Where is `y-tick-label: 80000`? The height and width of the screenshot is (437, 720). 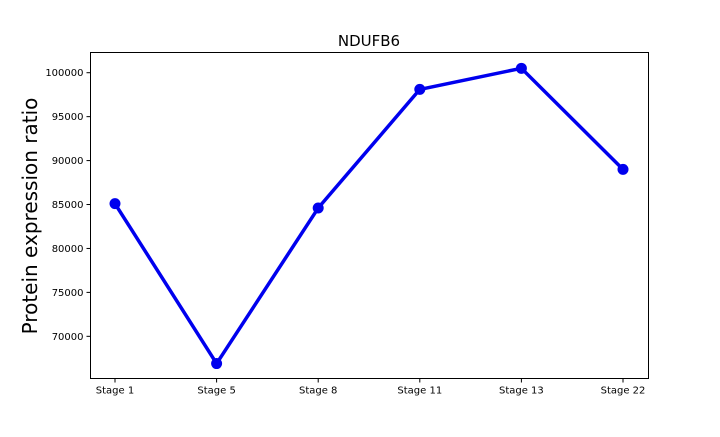
y-tick-label: 80000 is located at coordinates (68, 249).